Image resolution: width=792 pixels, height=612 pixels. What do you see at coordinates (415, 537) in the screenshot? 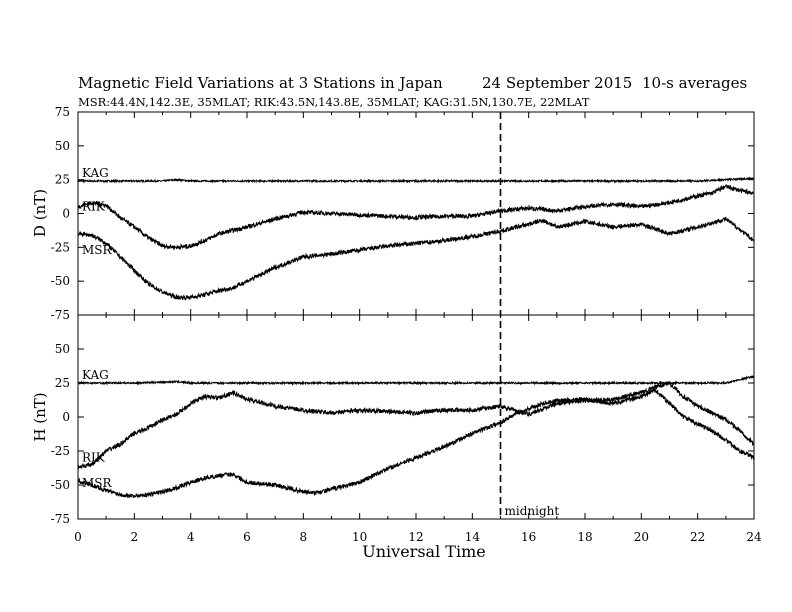
I see `x-tick-label: 12` at bounding box center [415, 537].